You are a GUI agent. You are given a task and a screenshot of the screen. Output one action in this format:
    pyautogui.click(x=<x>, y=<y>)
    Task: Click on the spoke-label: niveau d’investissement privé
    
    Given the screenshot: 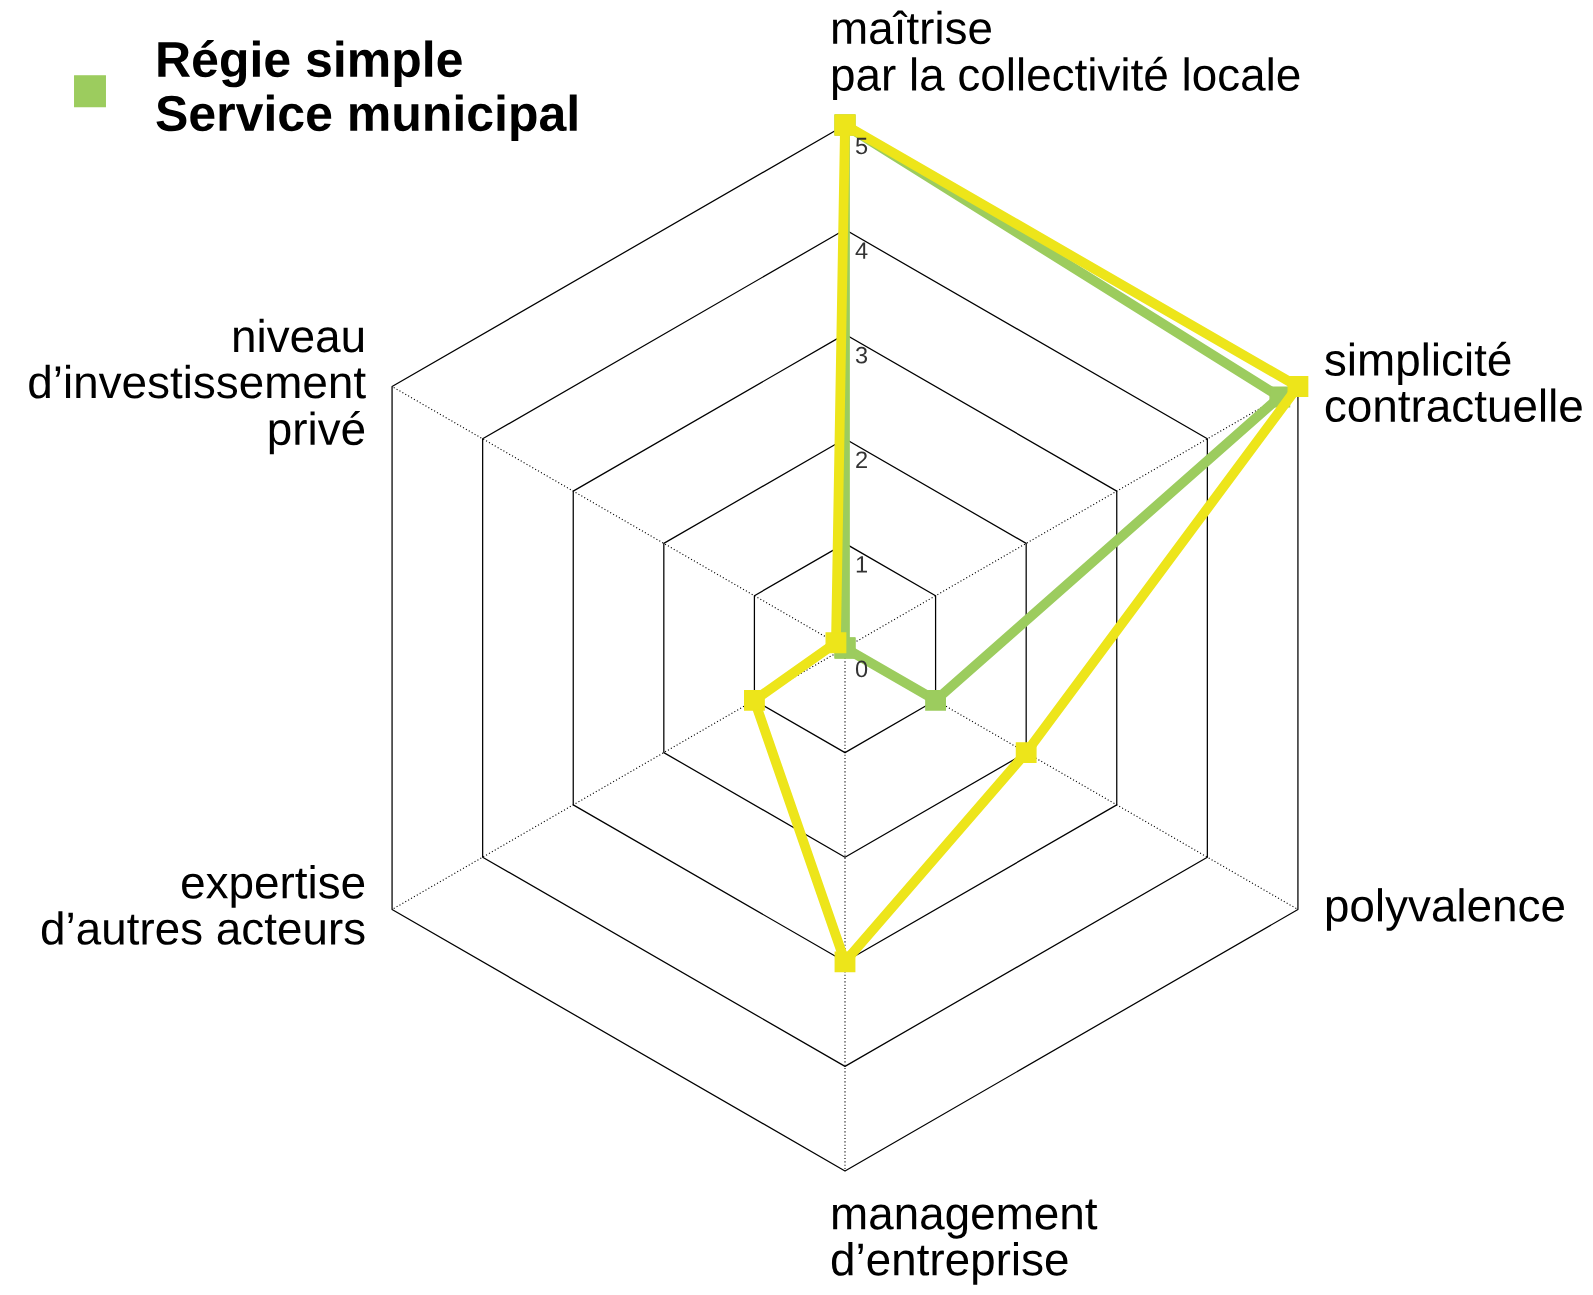 What is the action you would take?
    pyautogui.click(x=197, y=386)
    